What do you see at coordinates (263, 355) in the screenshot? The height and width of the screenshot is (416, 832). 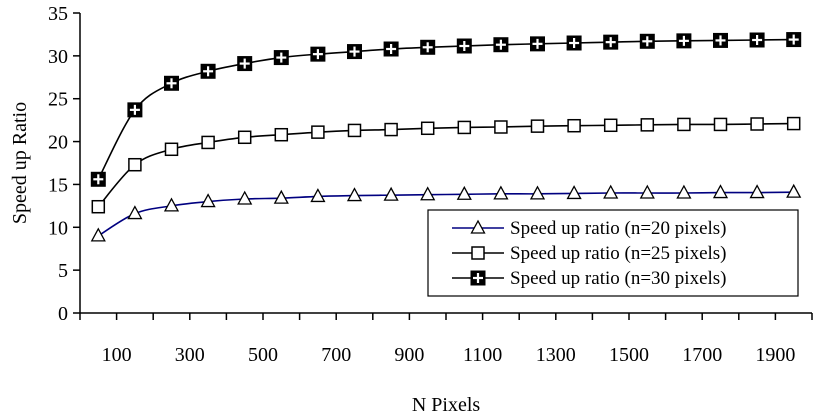 I see `x-tick-label: 500` at bounding box center [263, 355].